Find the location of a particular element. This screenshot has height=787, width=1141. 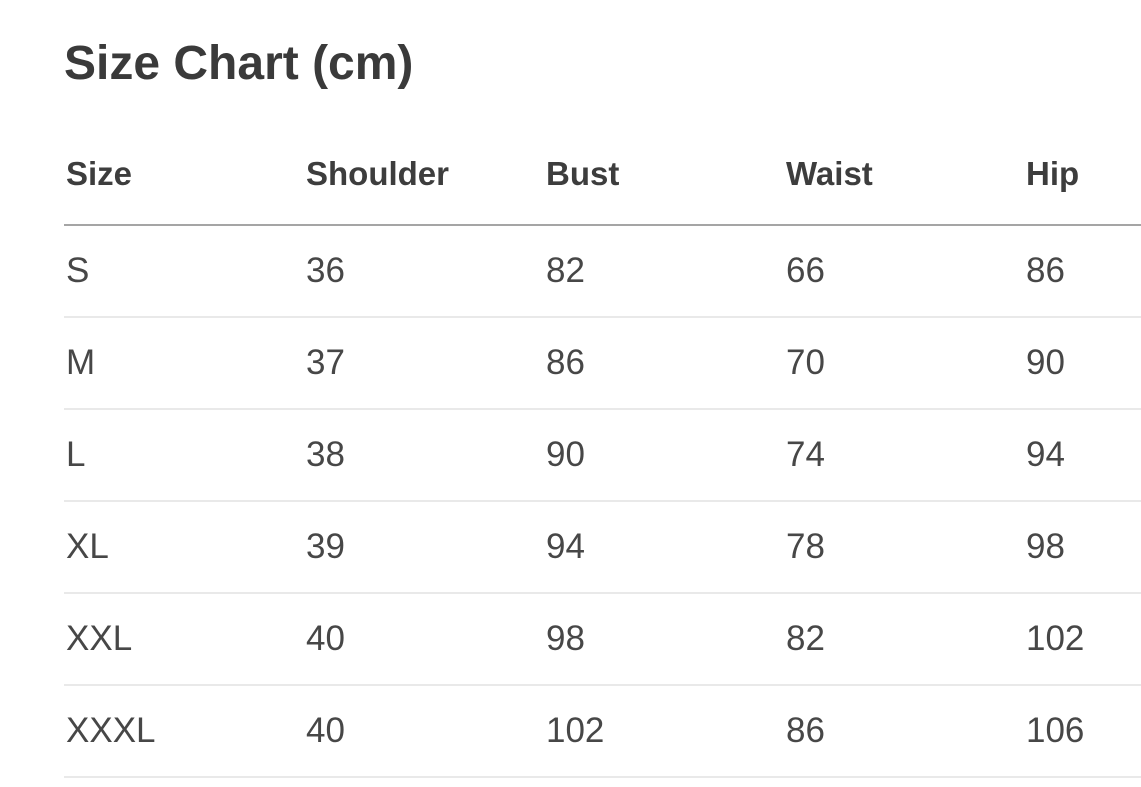

table-row: L 38 90 74 94 is located at coordinates (602, 455).